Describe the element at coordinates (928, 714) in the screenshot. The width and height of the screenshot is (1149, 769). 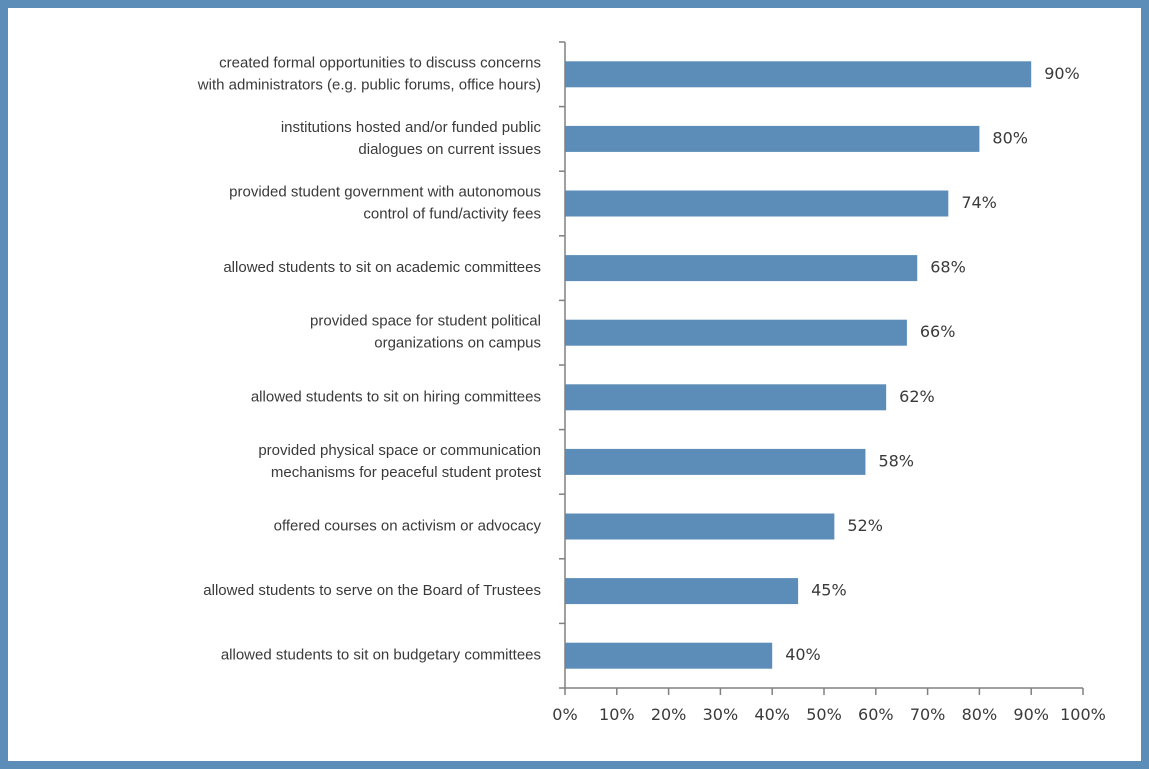
I see `x-tick-label-7: 70%` at that location.